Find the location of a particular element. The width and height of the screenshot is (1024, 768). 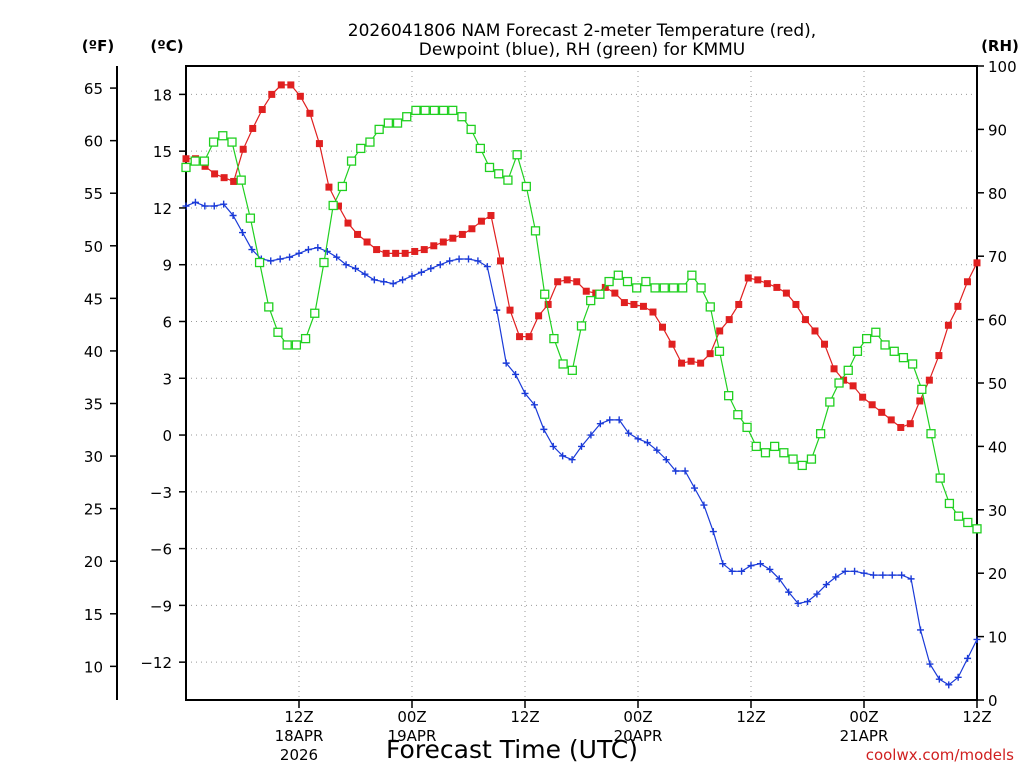

chart-title-line2: Dewpoint (blue), RH (green) for KMMU is located at coordinates (582, 50).